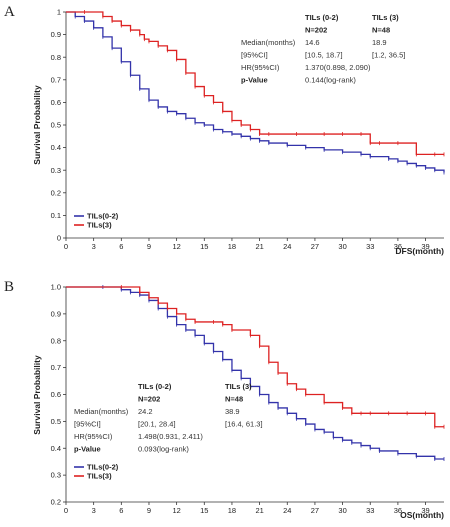  I want to click on stats-value: 38.9, so click(232, 411).